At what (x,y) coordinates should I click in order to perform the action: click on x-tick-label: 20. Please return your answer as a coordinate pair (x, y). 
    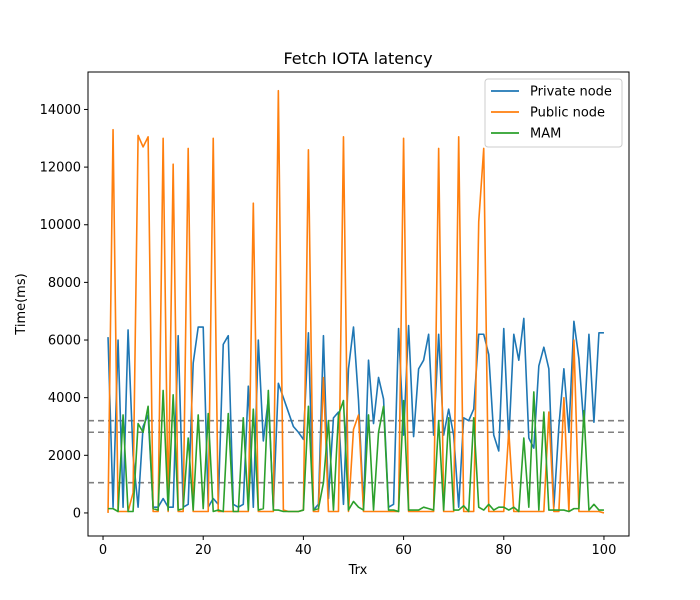
    Looking at the image, I should click on (203, 550).